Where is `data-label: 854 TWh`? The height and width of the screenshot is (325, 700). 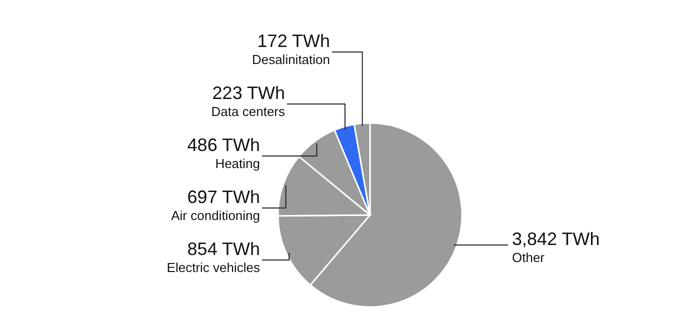 data-label: 854 TWh is located at coordinates (223, 249).